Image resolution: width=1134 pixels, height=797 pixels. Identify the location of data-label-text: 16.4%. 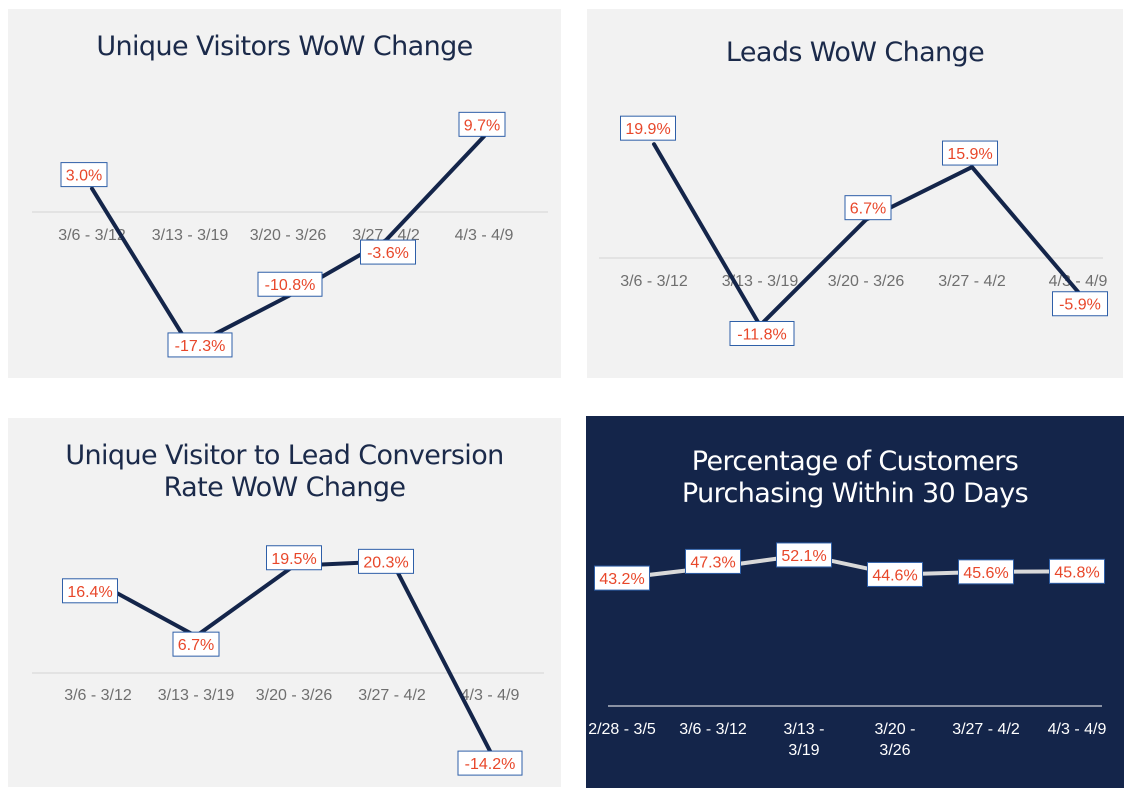
(89, 592).